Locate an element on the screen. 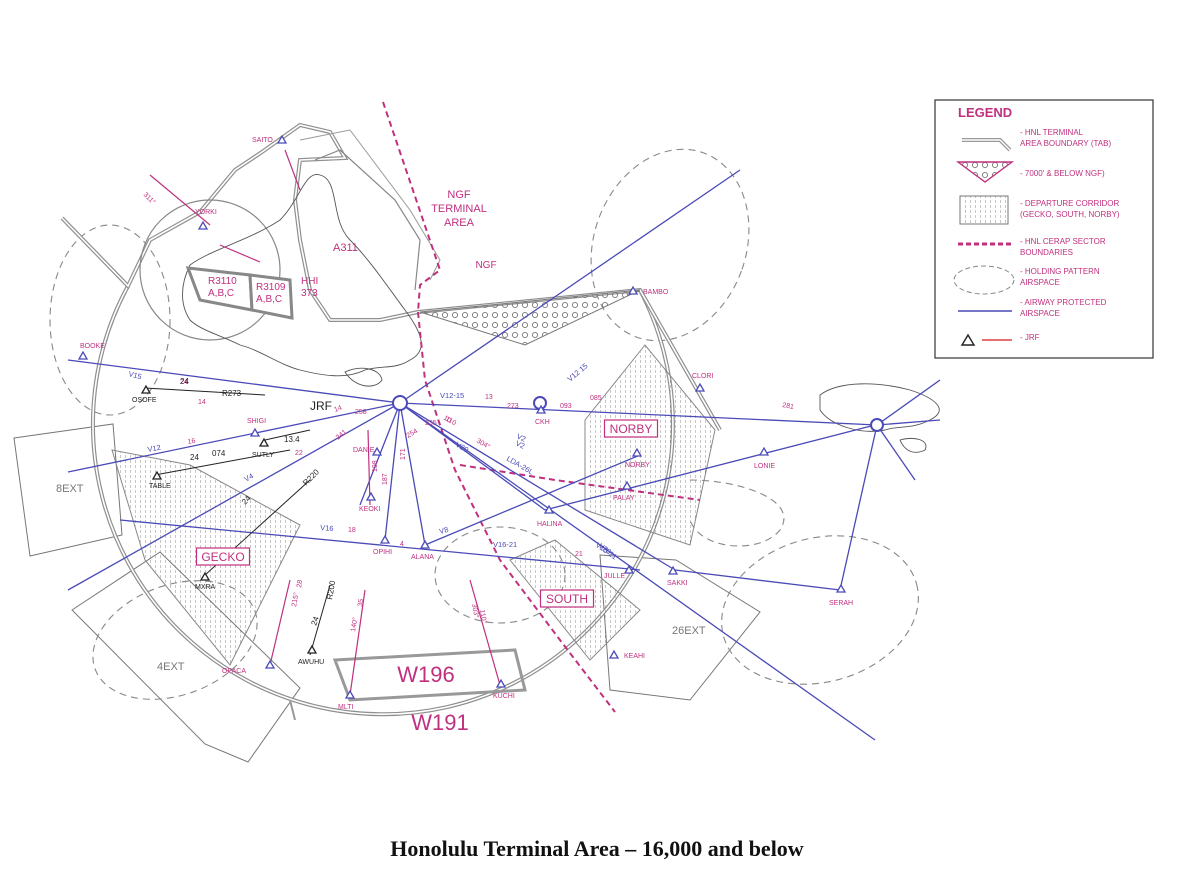  magenta-number-label: 311° is located at coordinates (150, 199).